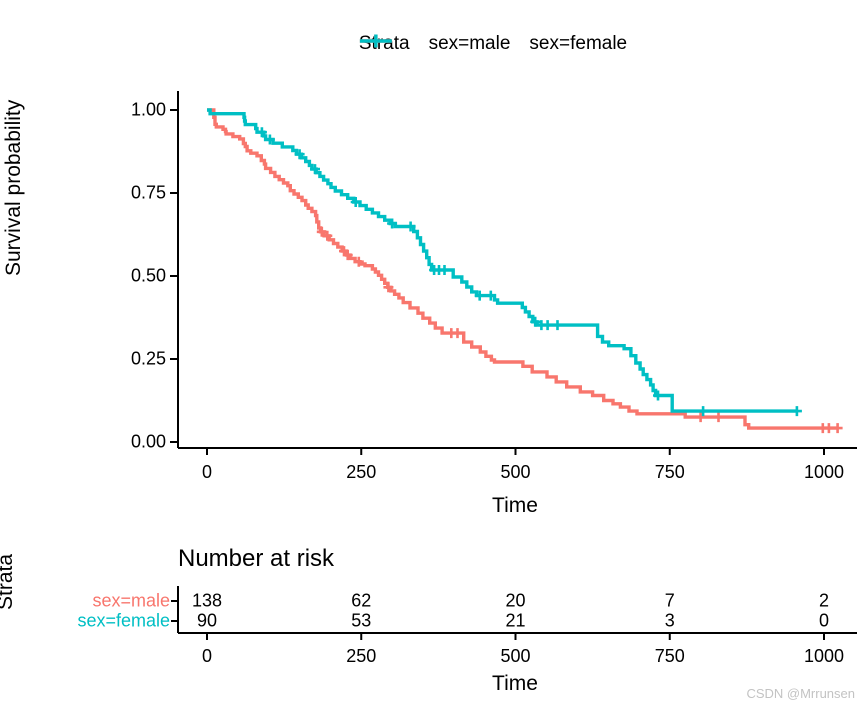 The height and width of the screenshot is (712, 861). What do you see at coordinates (207, 472) in the screenshot?
I see `x-tick-label: 0` at bounding box center [207, 472].